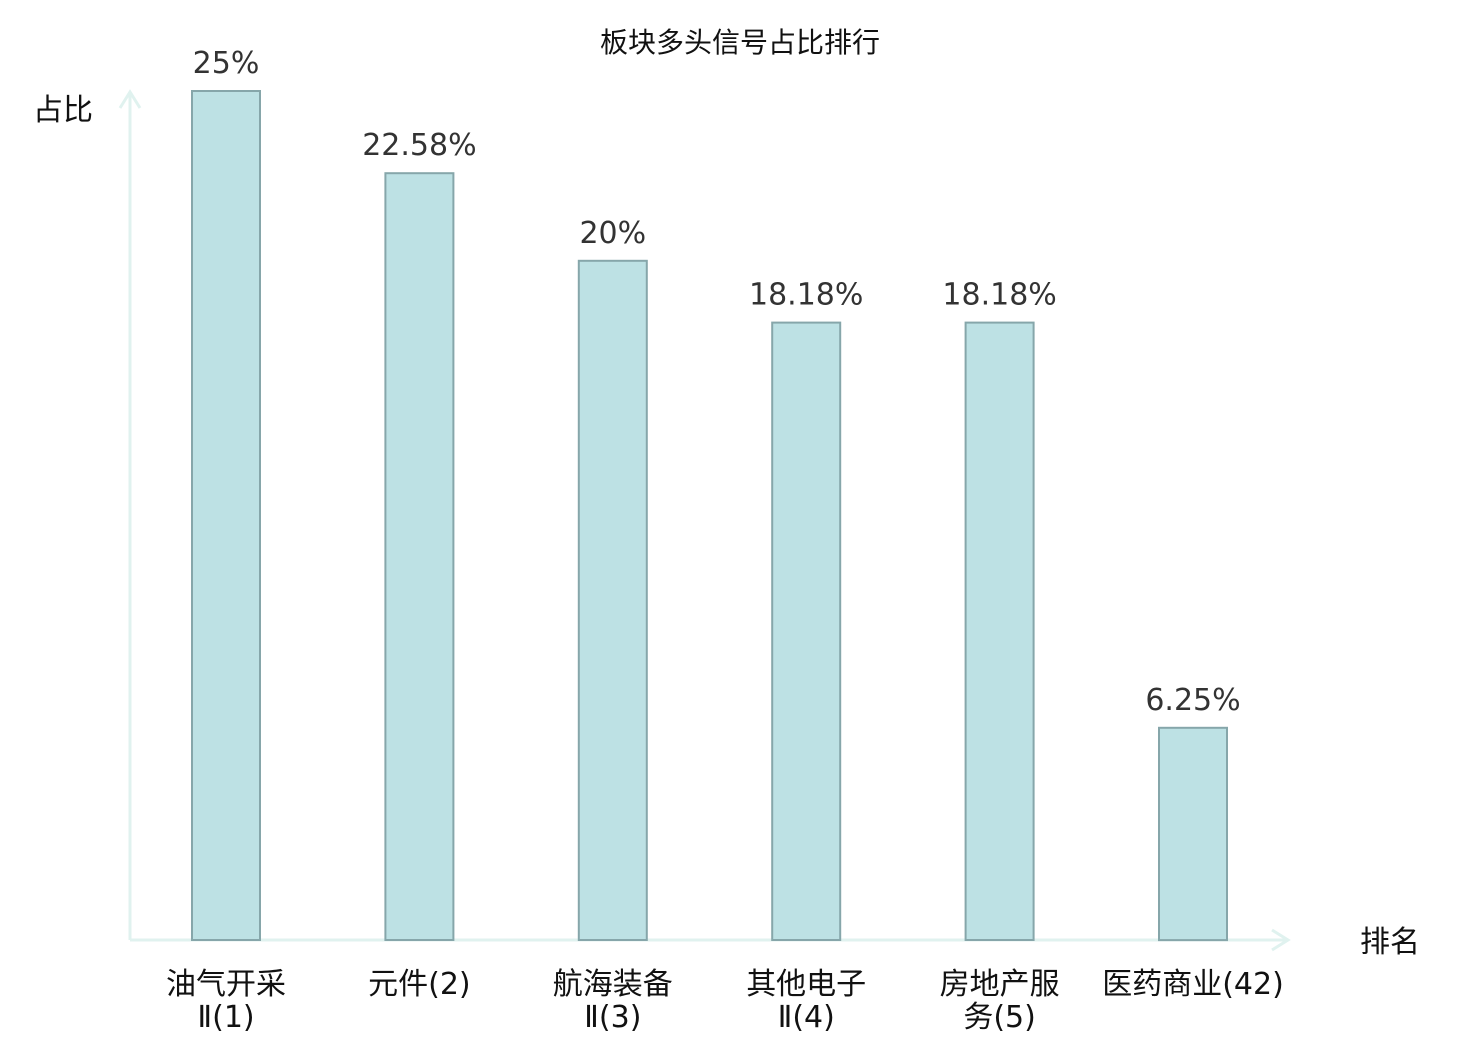 The image size is (1480, 1040). Describe the element at coordinates (1390, 942) in the screenshot. I see `x-axis-label: 排名` at that location.